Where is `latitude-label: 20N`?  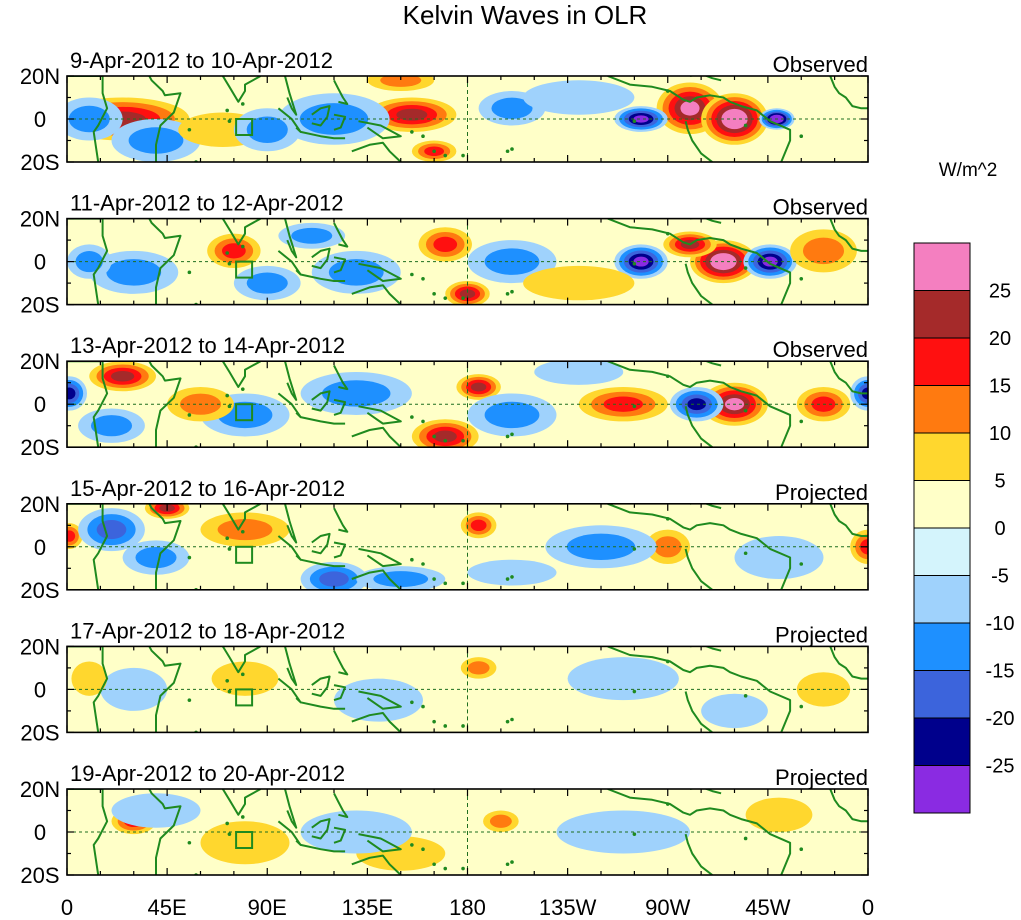
latitude-label: 20N is located at coordinates (40, 646).